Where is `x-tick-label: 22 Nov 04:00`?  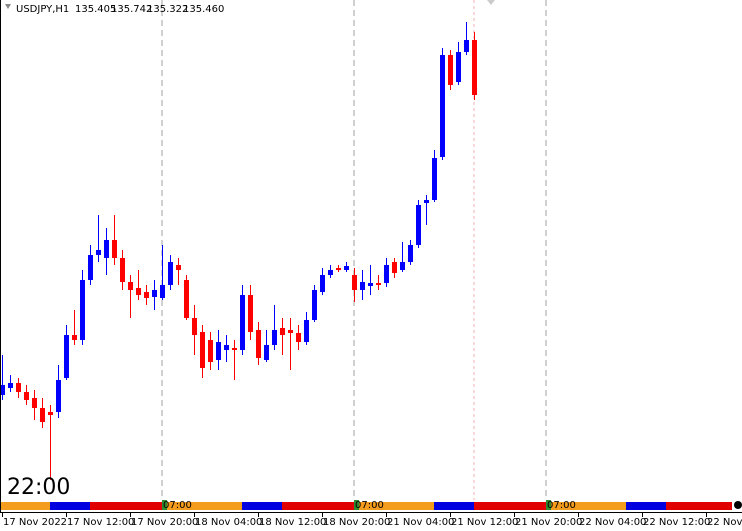
x-tick-label: 22 Nov 04:00 is located at coordinates (612, 522).